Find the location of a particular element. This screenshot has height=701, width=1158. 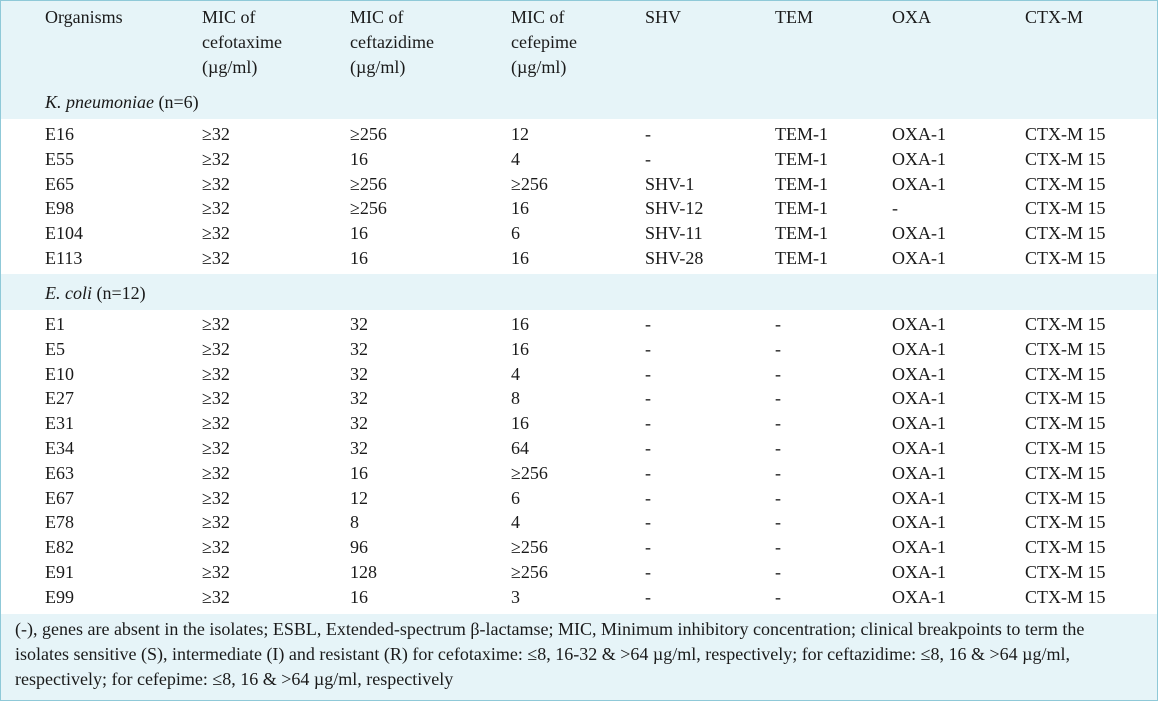

isolate-id-cell: E91 is located at coordinates (59, 572).